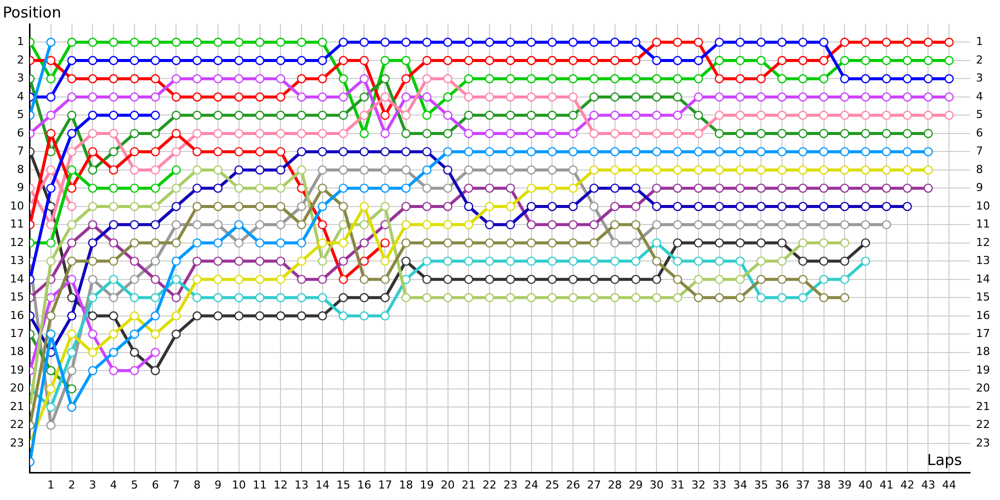  Describe the element at coordinates (980, 59) in the screenshot. I see `y2-tick-label: 2` at that location.